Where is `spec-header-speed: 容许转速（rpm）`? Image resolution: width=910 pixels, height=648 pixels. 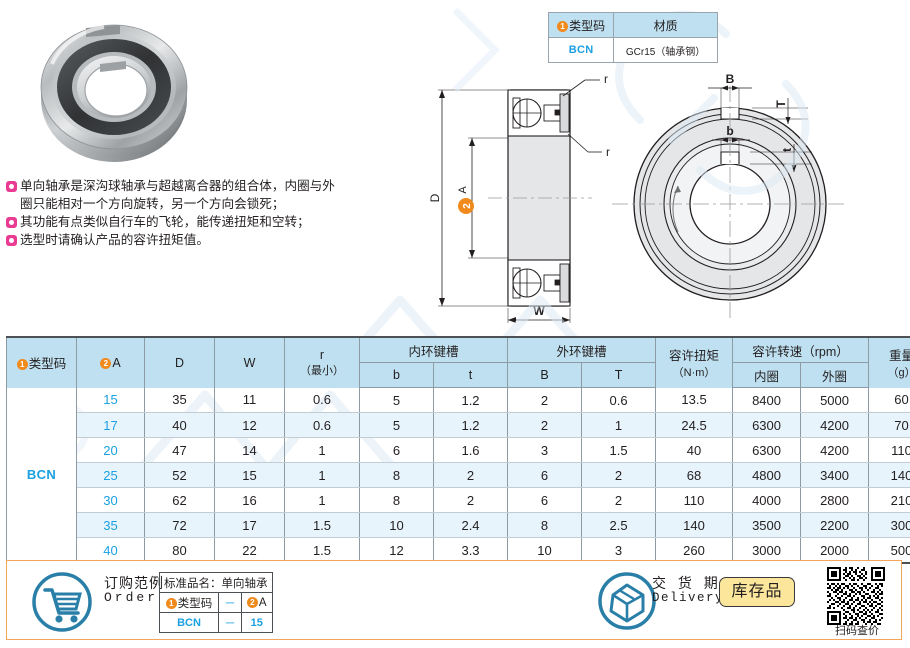
spec-header-speed: 容许转速（rpm） is located at coordinates (801, 349).